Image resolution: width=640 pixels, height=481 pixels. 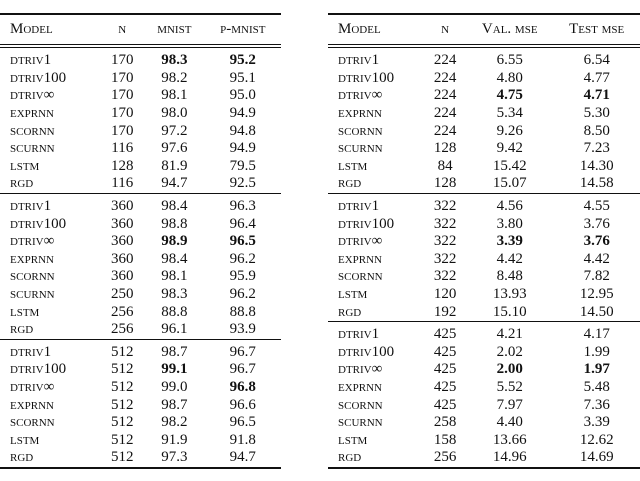 What do you see at coordinates (140, 149) in the screenshot?
I see `table-row: scurnn 116 97.6 94.9` at bounding box center [140, 149].